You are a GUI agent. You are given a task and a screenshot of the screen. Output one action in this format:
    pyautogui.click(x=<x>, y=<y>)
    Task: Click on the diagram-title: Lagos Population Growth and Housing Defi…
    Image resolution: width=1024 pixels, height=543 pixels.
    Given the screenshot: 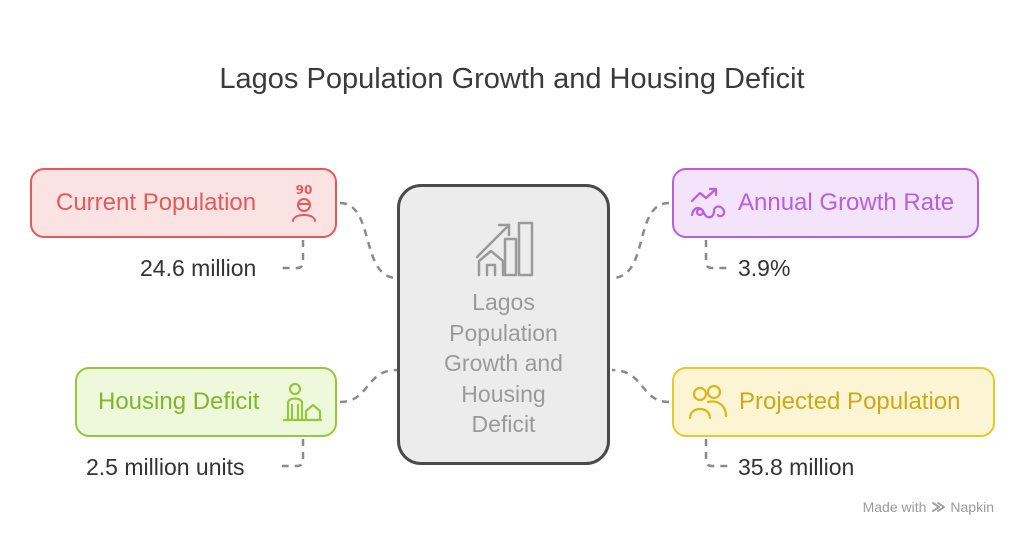 What is the action you would take?
    pyautogui.click(x=512, y=79)
    